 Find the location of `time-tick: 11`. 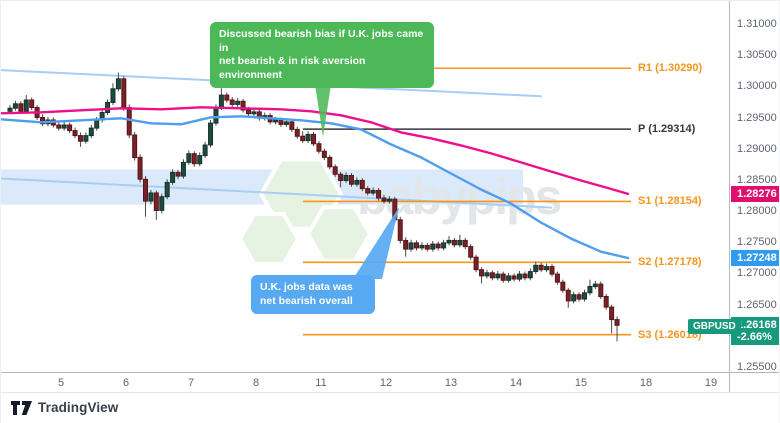

time-tick: 11 is located at coordinates (321, 383).